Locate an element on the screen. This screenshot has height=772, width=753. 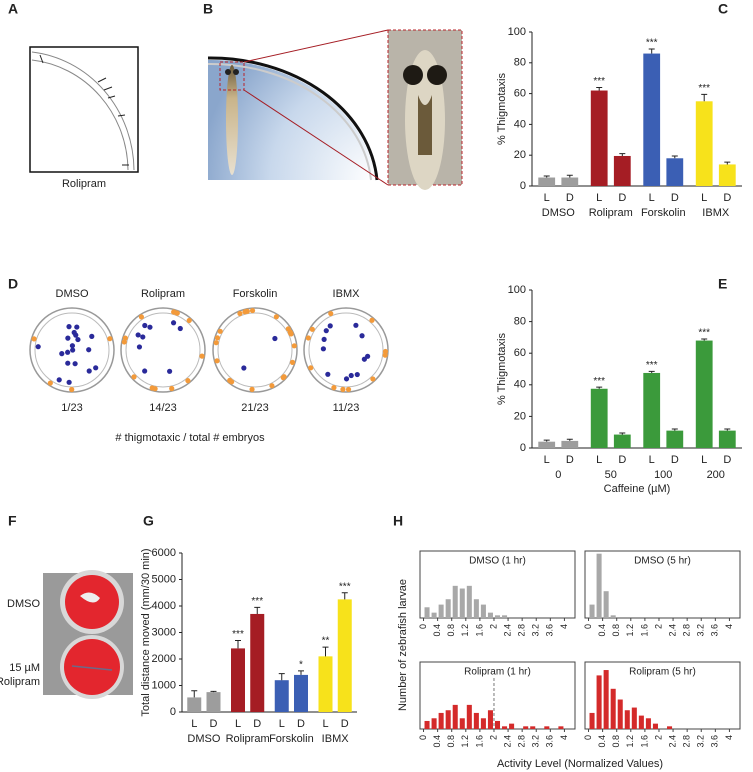
chart-title: Rolipram (5 hr) is located at coordinates (662, 672).